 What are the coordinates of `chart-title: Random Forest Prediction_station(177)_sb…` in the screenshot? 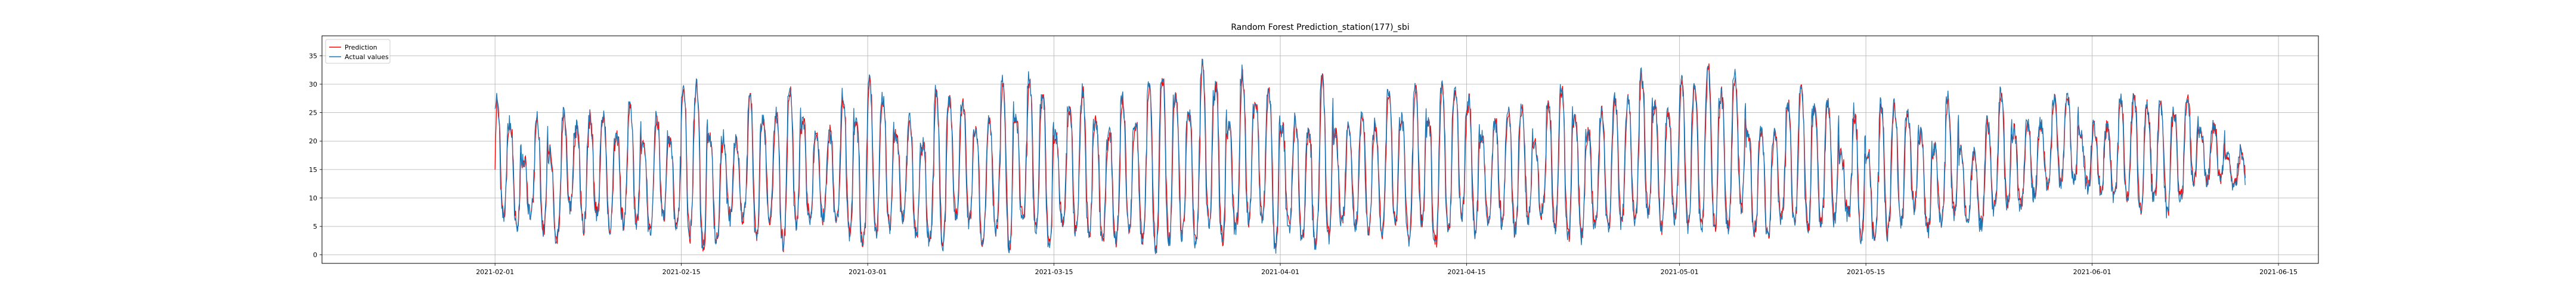 It's located at (1320, 27).